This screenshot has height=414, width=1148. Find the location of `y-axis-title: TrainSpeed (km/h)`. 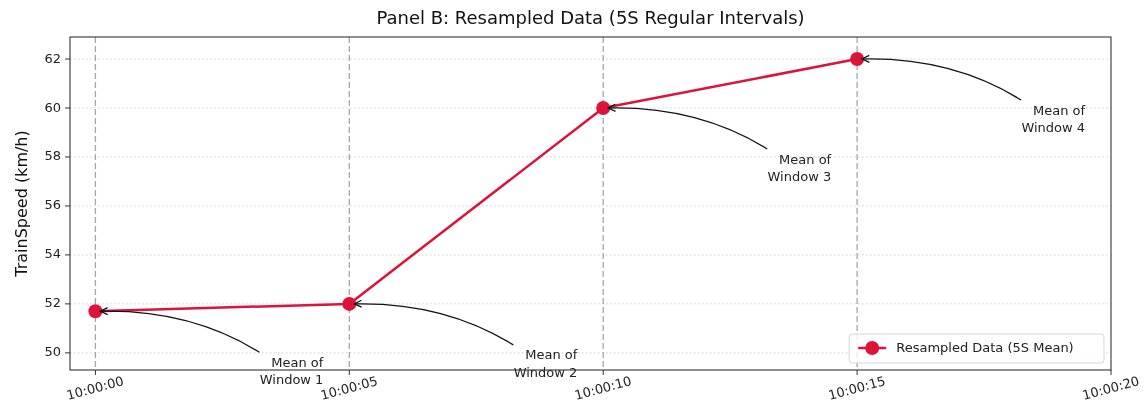

y-axis-title: TrainSpeed (km/h) is located at coordinates (21, 204).